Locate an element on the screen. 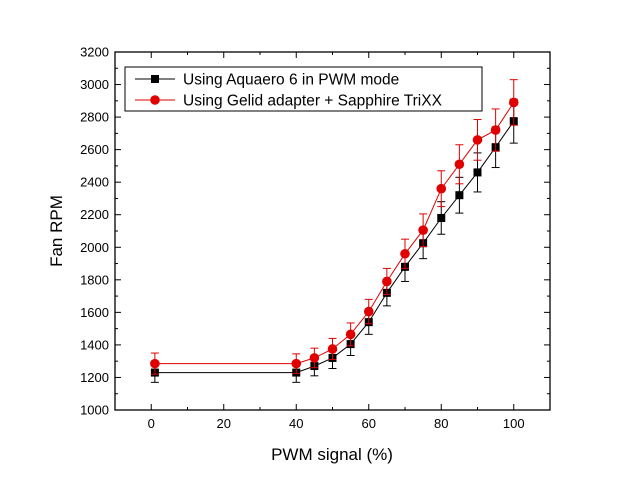 The image size is (640, 493). legend-label: Using Gelid adapter + Sapphire TriXX is located at coordinates (313, 101).